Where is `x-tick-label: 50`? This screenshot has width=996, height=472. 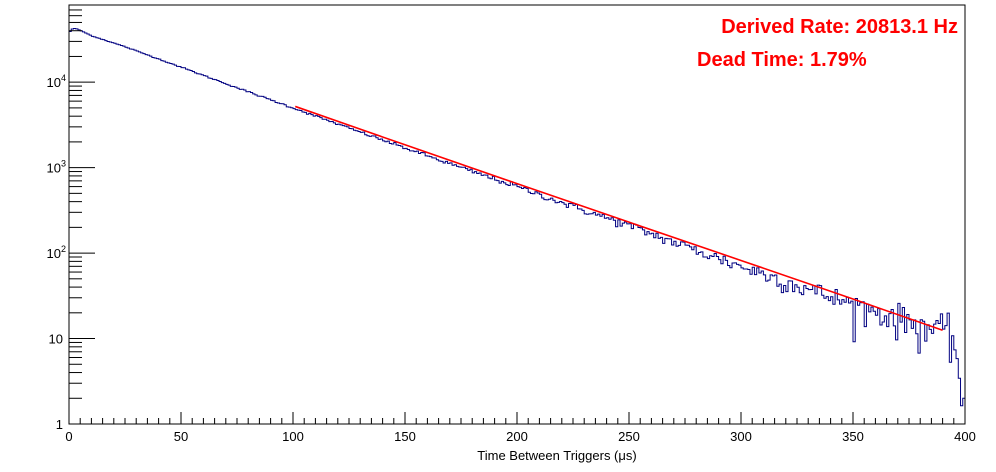
x-tick-label: 50 is located at coordinates (181, 436).